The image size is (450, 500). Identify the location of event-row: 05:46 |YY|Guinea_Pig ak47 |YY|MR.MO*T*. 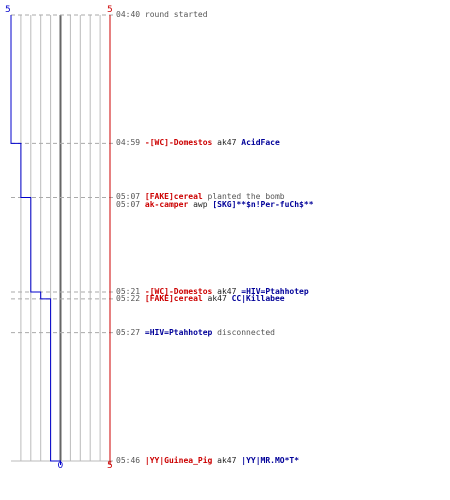
(207, 461).